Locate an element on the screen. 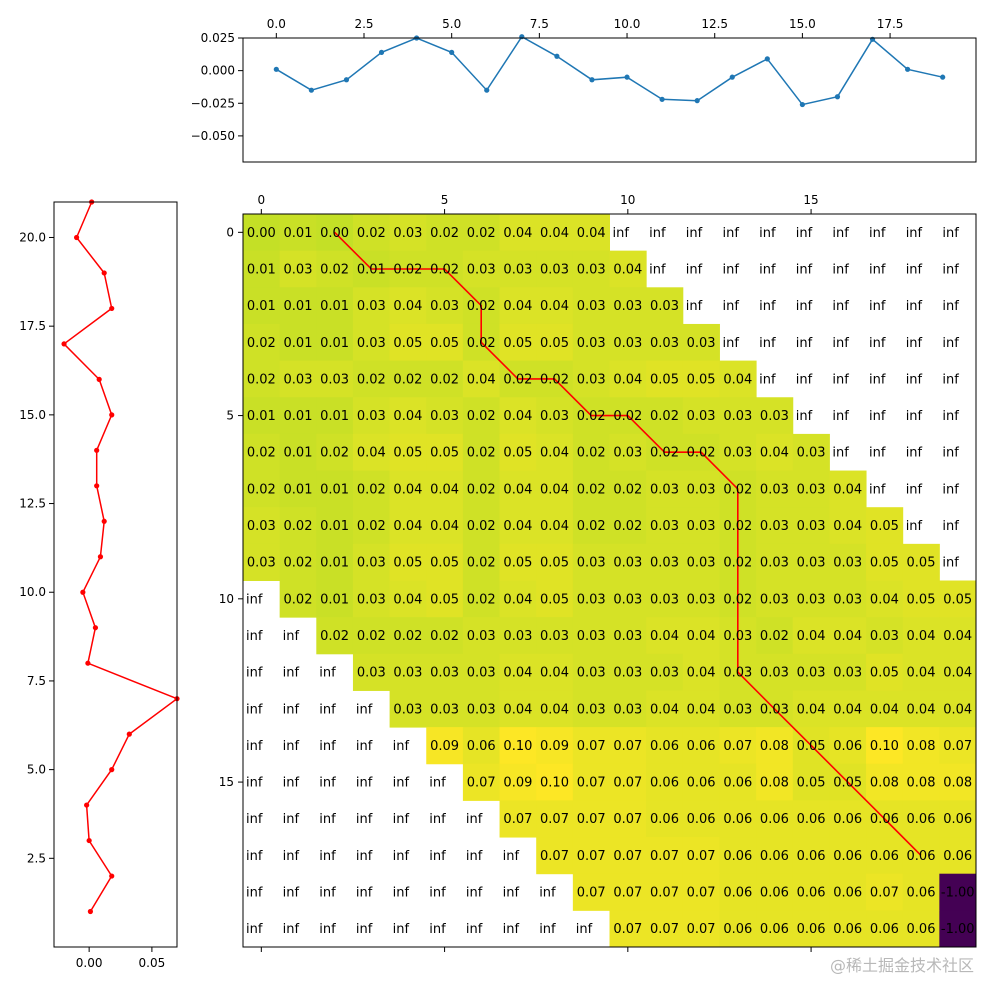 The width and height of the screenshot is (1000, 1000). top-ytick-label: 0.025 is located at coordinates (218, 38).